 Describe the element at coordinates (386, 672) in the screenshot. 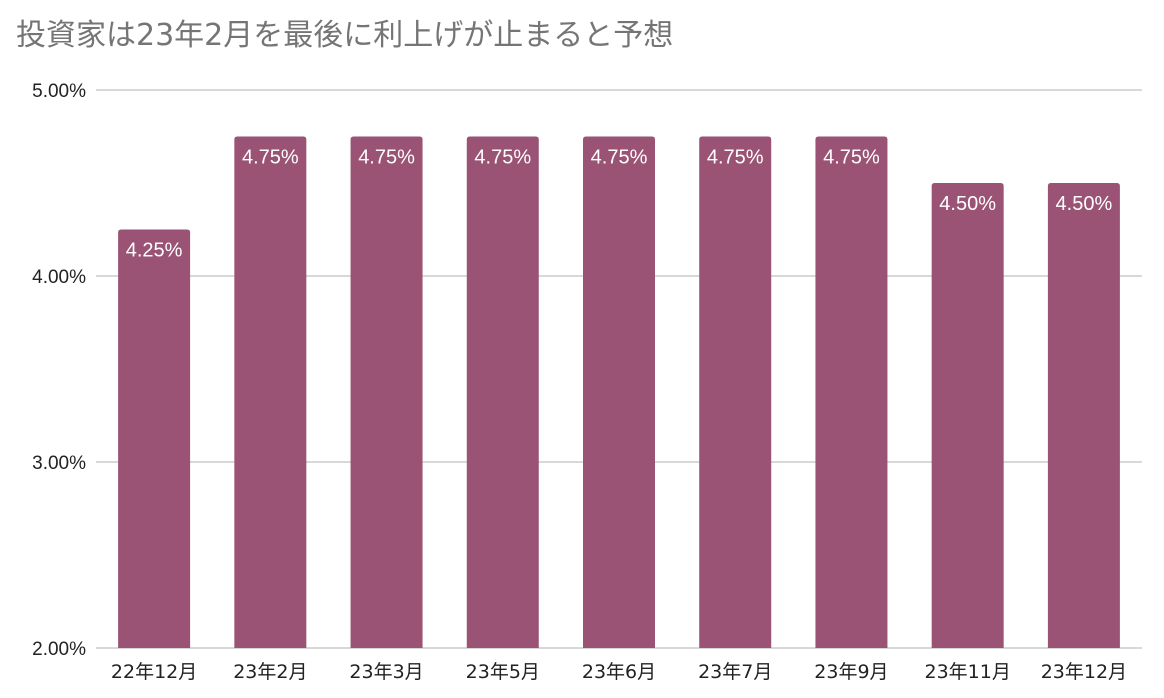

I see `x-tick-label: 23年3月` at that location.